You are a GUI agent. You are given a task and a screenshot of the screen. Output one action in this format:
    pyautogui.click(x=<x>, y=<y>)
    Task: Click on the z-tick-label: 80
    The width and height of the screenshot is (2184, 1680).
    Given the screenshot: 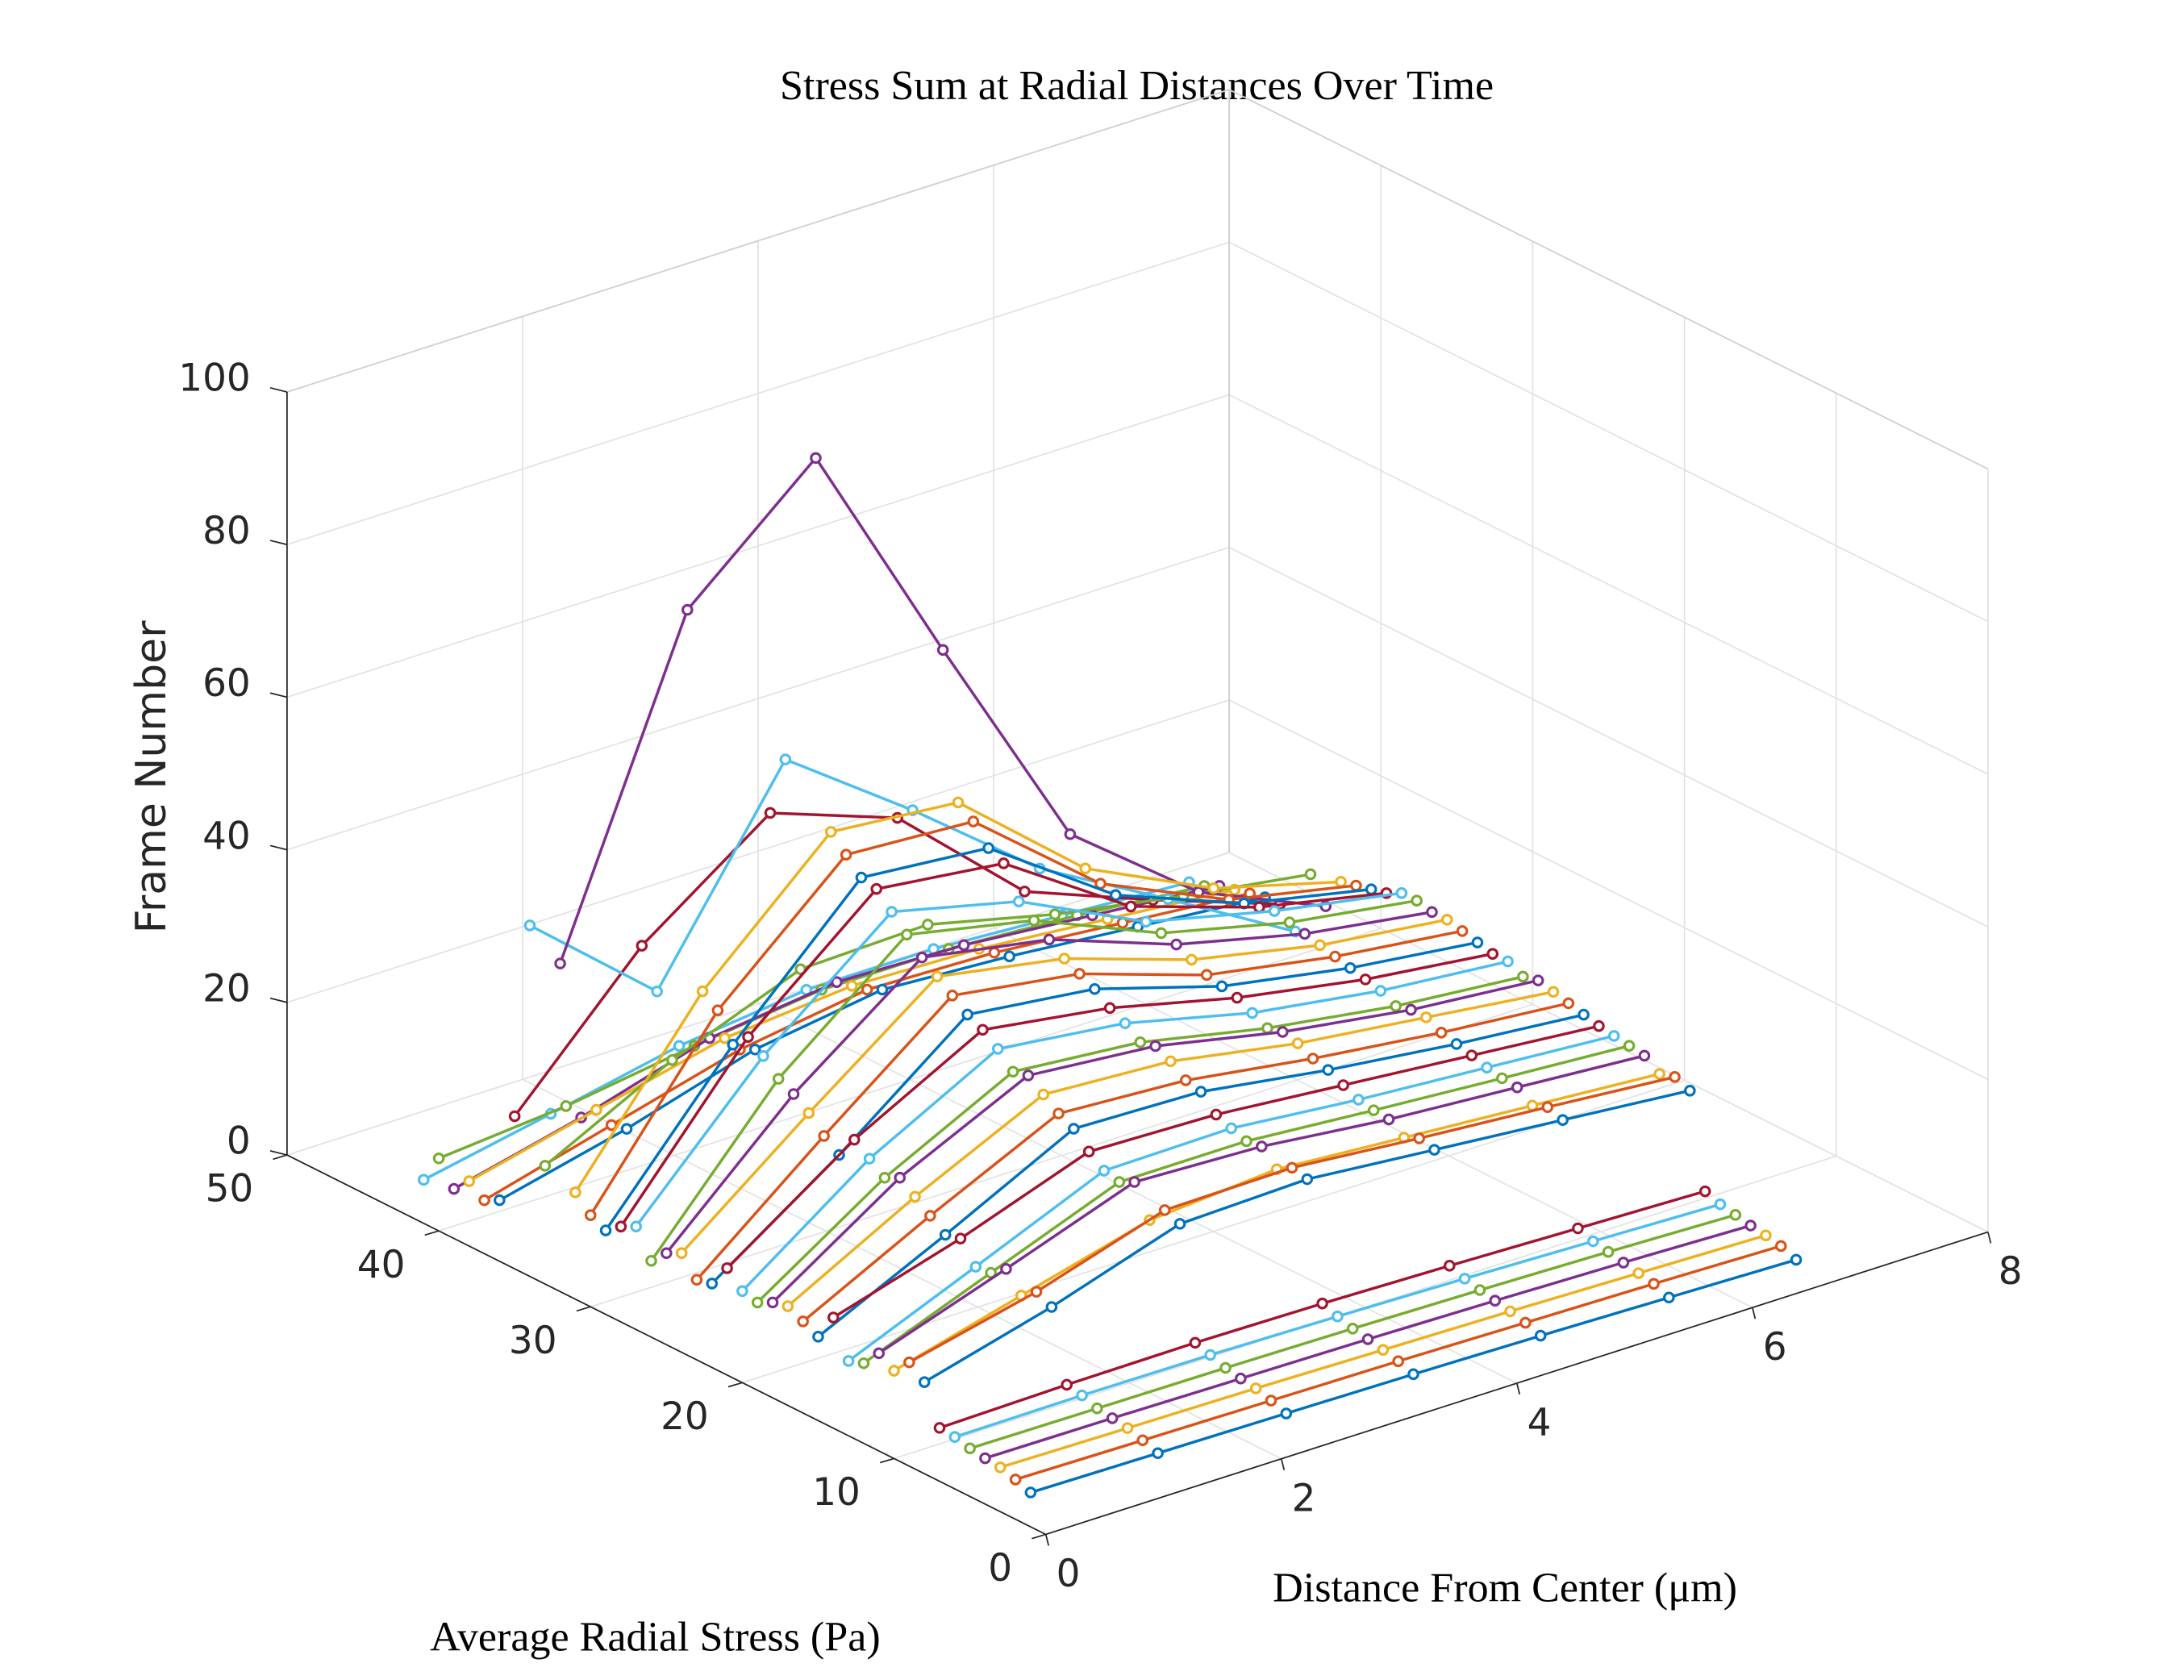 What is the action you would take?
    pyautogui.click(x=226, y=532)
    